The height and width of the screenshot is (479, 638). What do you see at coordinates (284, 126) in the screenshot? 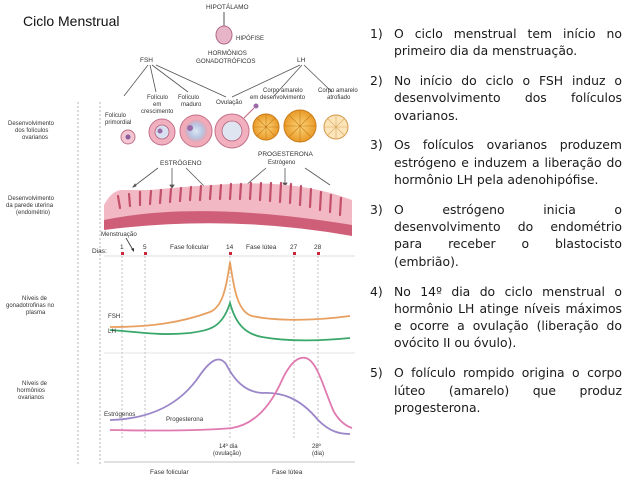
I see `corpus-luteum-developing` at bounding box center [284, 126].